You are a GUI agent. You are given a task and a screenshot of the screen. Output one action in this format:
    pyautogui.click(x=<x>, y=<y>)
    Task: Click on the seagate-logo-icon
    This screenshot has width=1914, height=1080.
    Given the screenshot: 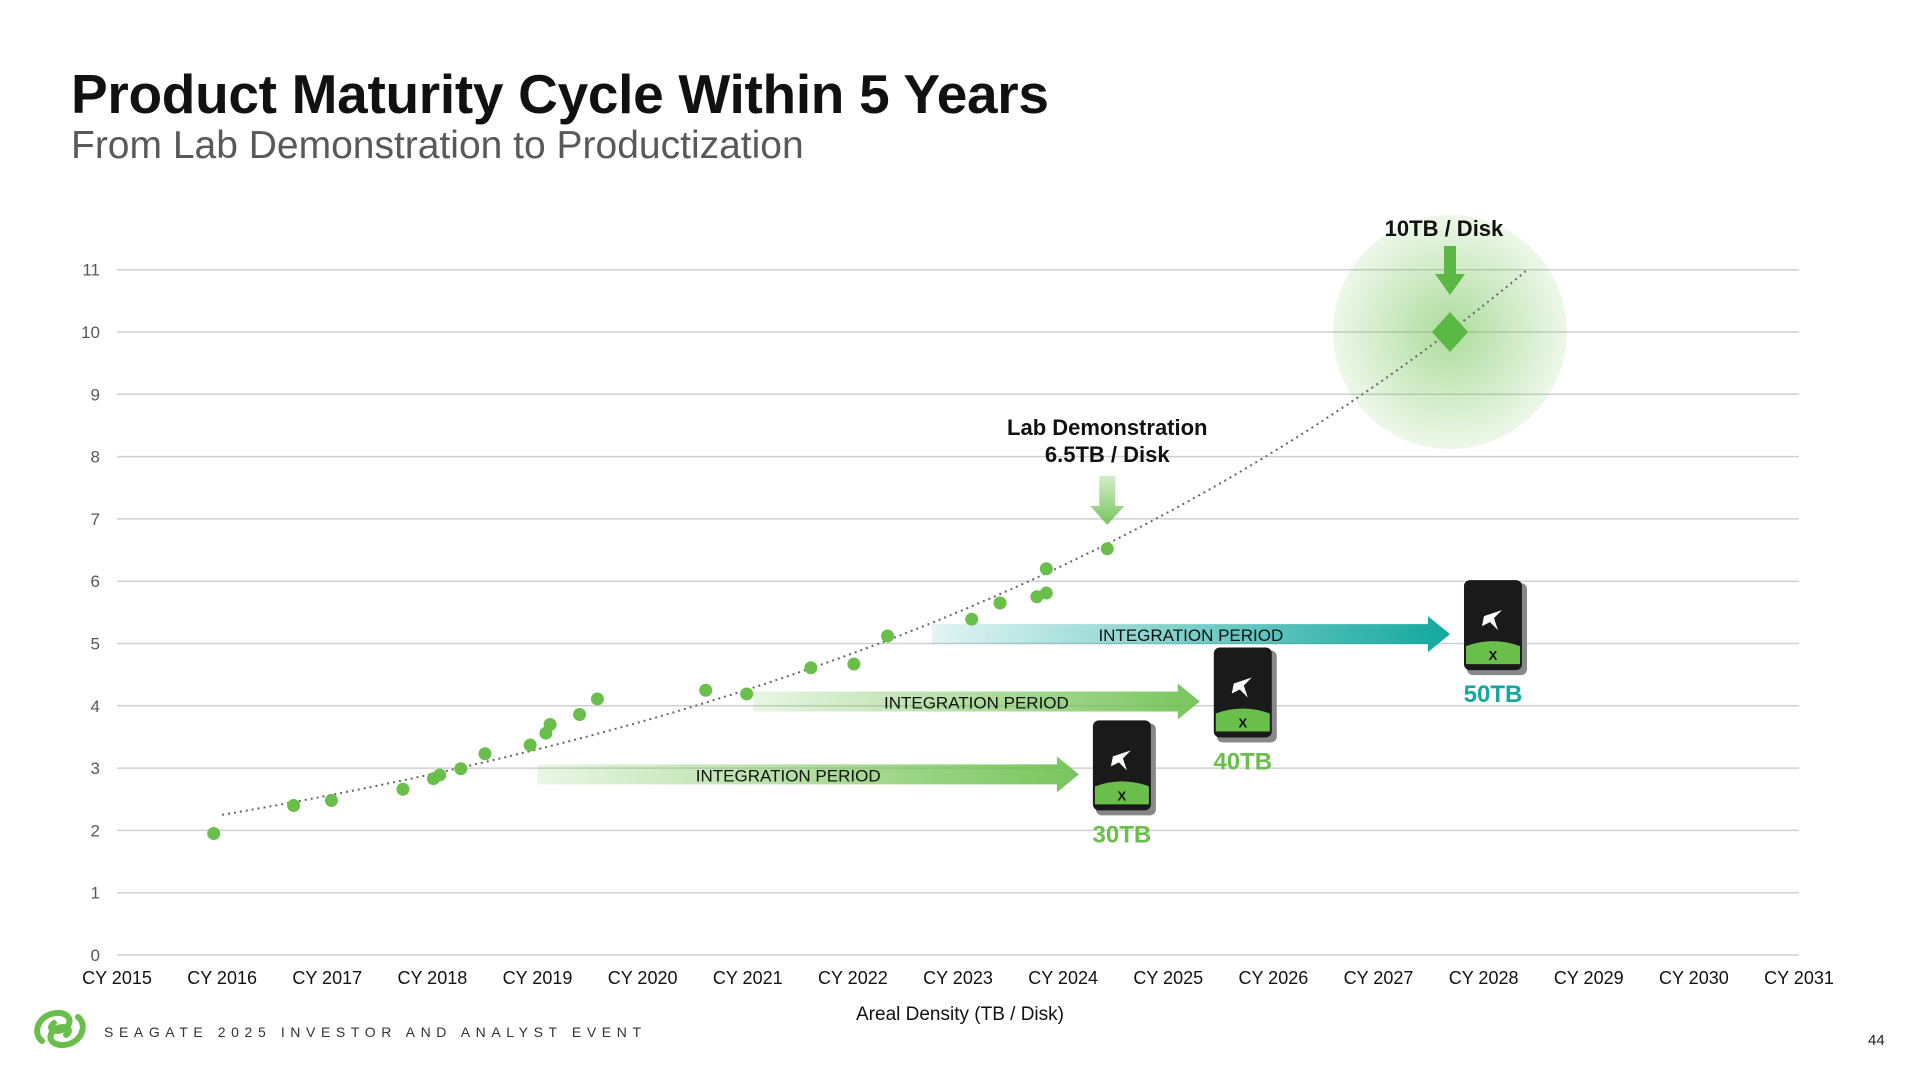 What is the action you would take?
    pyautogui.click(x=60, y=1029)
    